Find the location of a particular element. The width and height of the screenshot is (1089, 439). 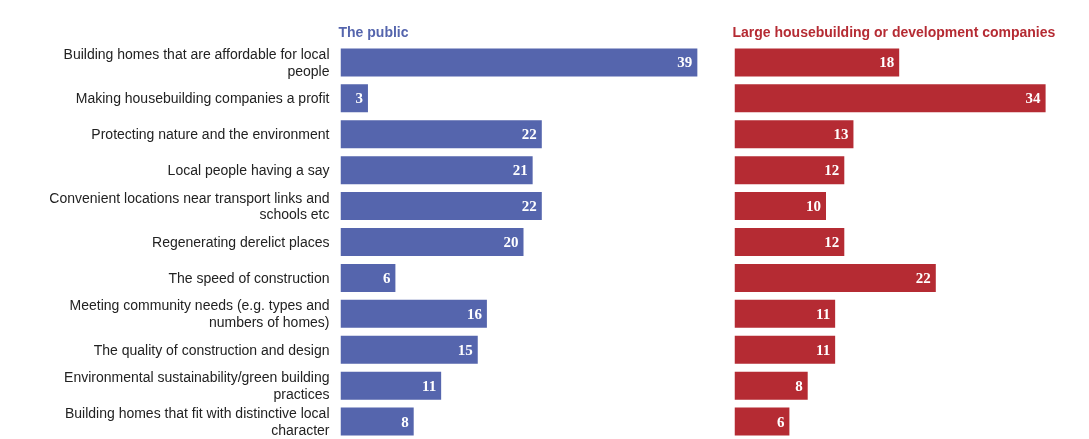

y-tick-label: Regenerating derelict places is located at coordinates (241, 242).